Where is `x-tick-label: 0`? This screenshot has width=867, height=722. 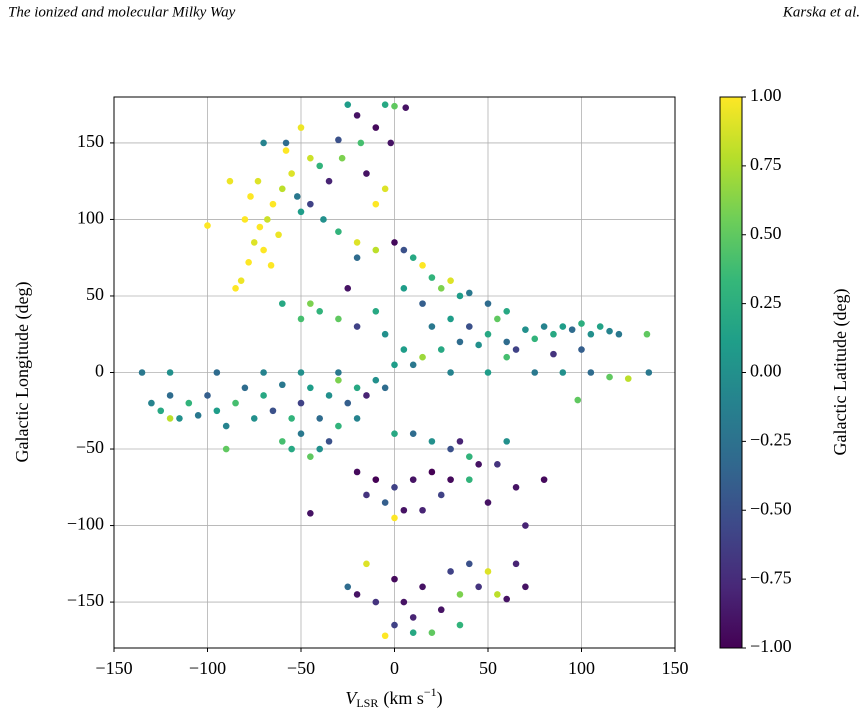 x-tick-label: 0 is located at coordinates (394, 668).